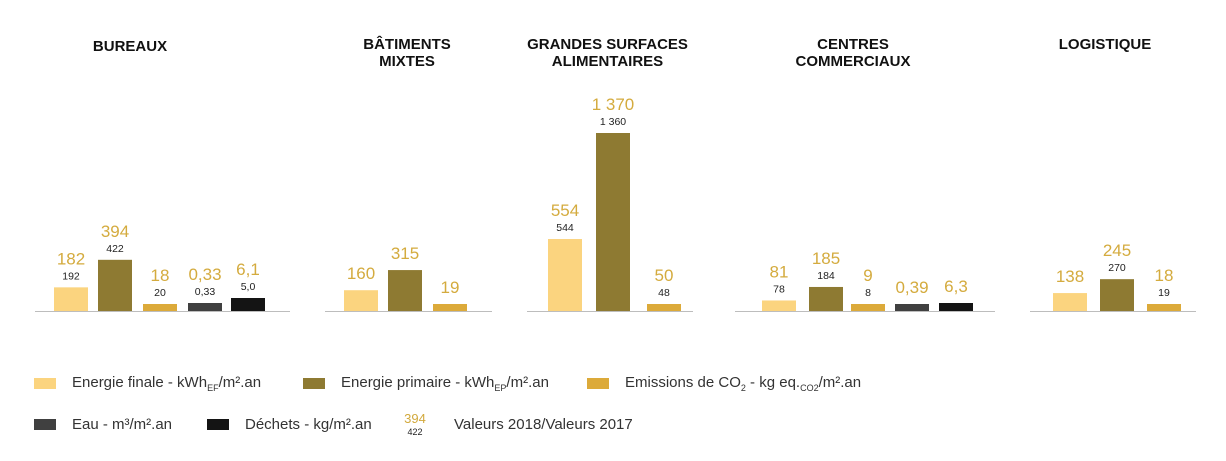 The width and height of the screenshot is (1226, 461). What do you see at coordinates (71, 258) in the screenshot?
I see `value-2018-bureaux-energie-finale: 182` at bounding box center [71, 258].